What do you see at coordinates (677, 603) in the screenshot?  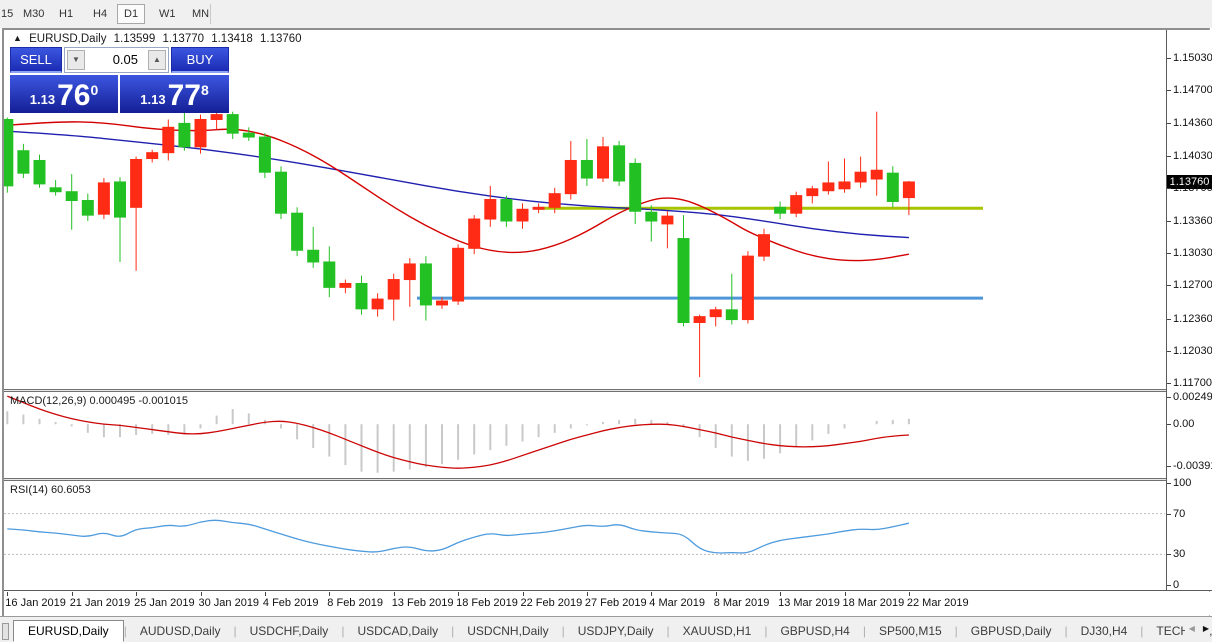 I see `date-axis-label: 4 Mar 2019` at bounding box center [677, 603].